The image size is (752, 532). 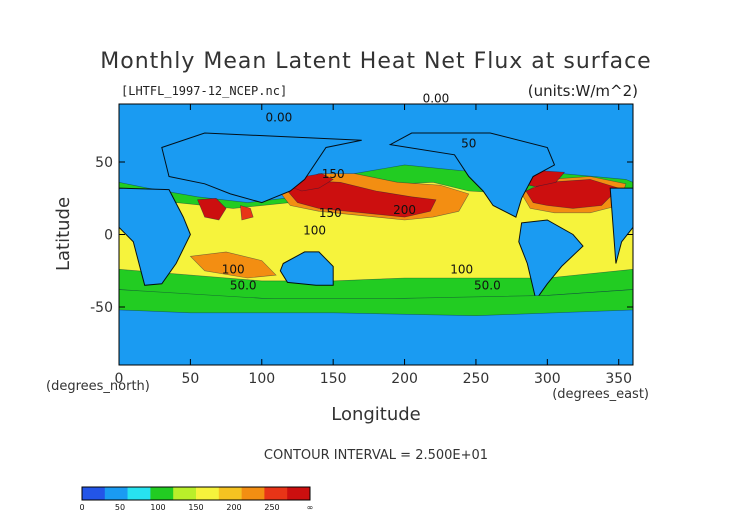 I want to click on units-label: (units:W/m^2), so click(x=583, y=91).